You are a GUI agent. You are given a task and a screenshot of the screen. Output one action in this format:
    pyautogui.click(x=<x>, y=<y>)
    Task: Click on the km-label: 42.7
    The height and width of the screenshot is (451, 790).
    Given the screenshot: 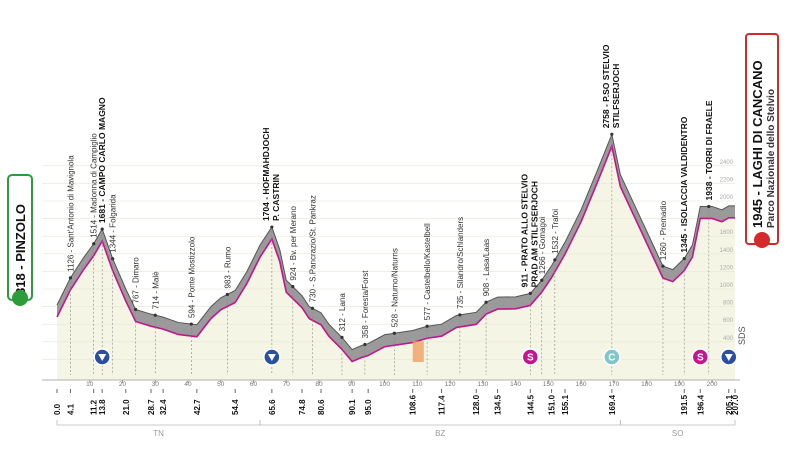 What is the action you would take?
    pyautogui.click(x=197, y=407)
    